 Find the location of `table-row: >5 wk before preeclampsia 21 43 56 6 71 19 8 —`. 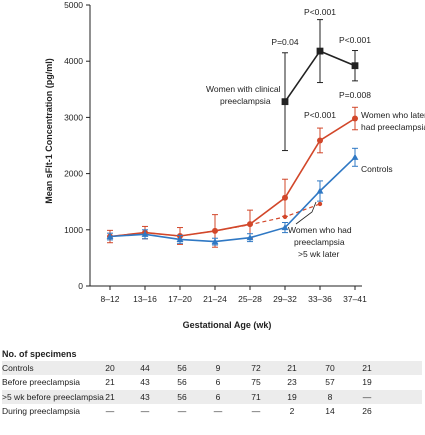

table-row: >5 wk before preeclampsia 21 43 56 6 71 19 8 — is located at coordinates (212, 397).